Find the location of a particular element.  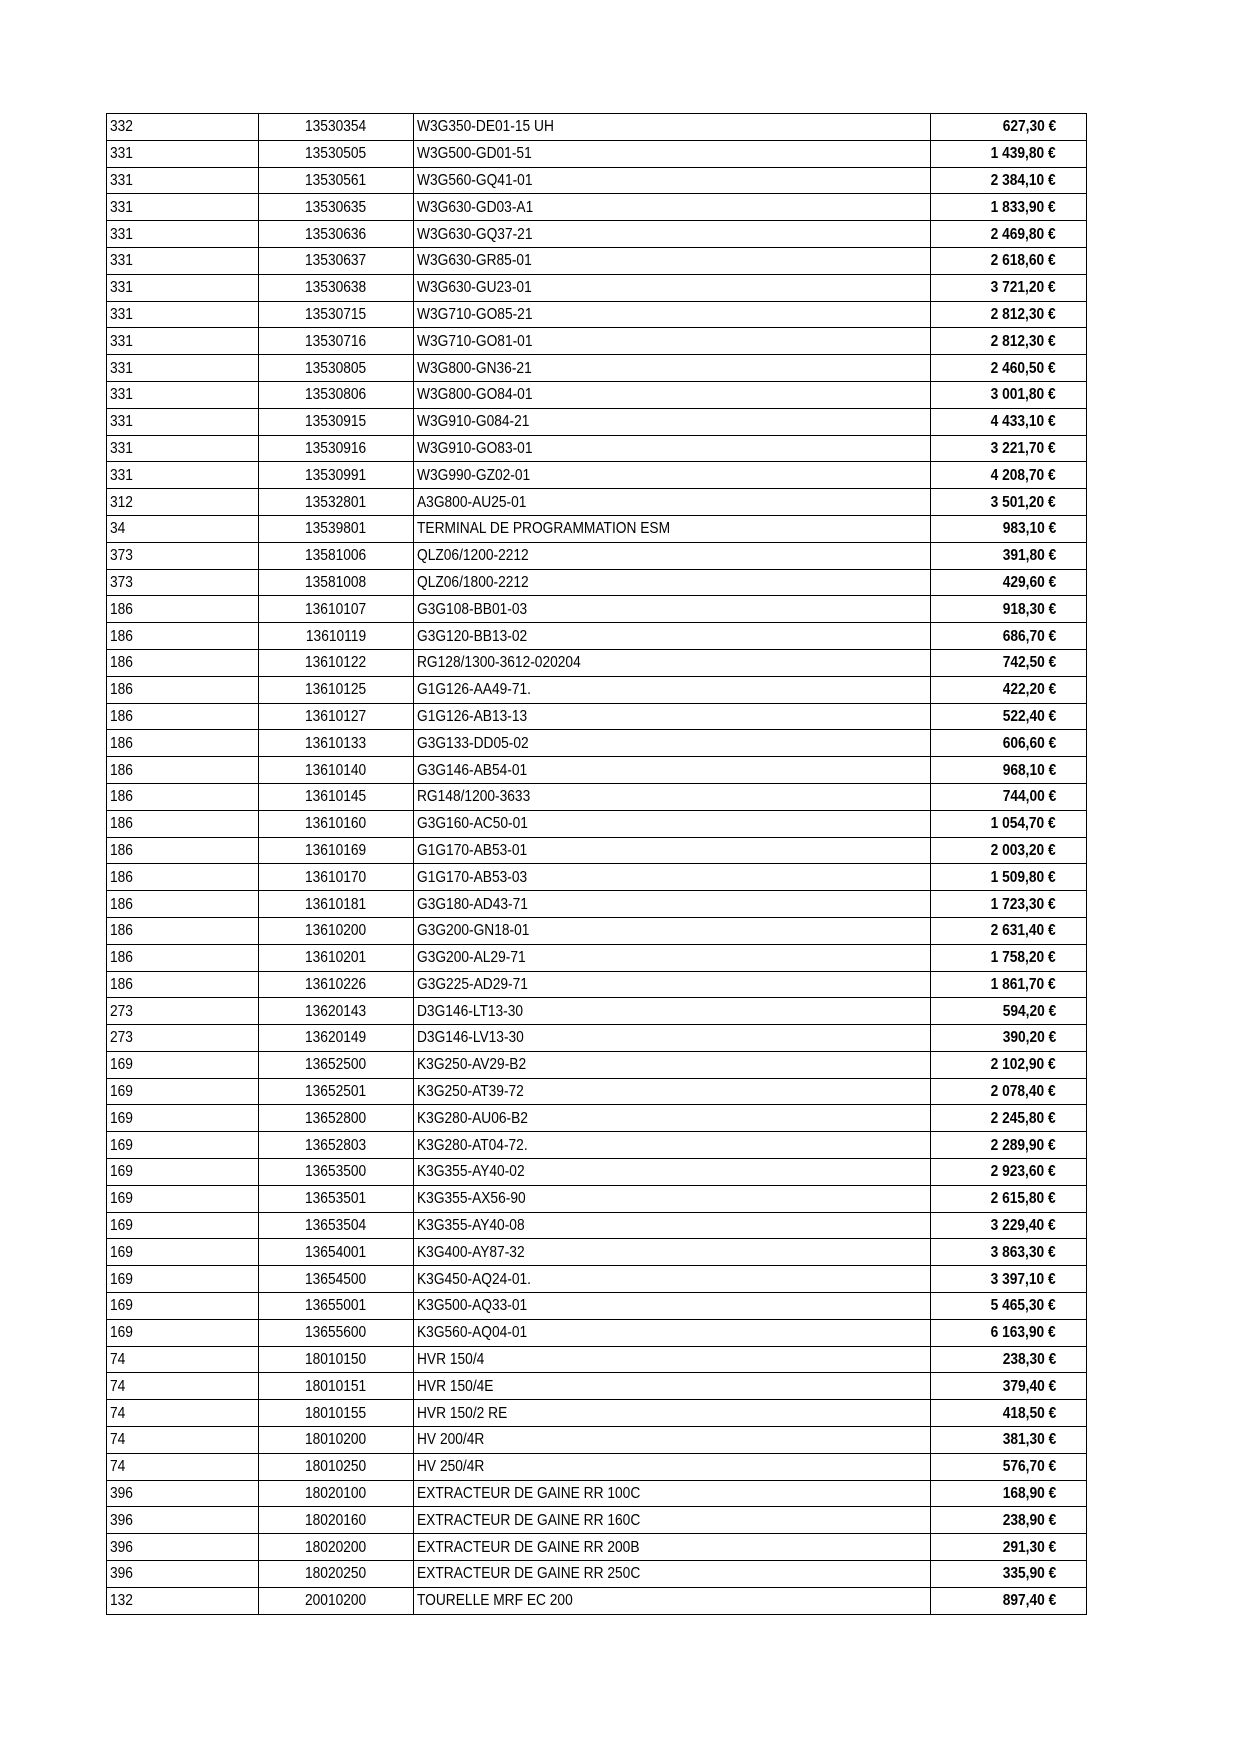

table-row: 169 13653501 K3G355-AX56-90 2 615,80 € is located at coordinates (596, 1198).